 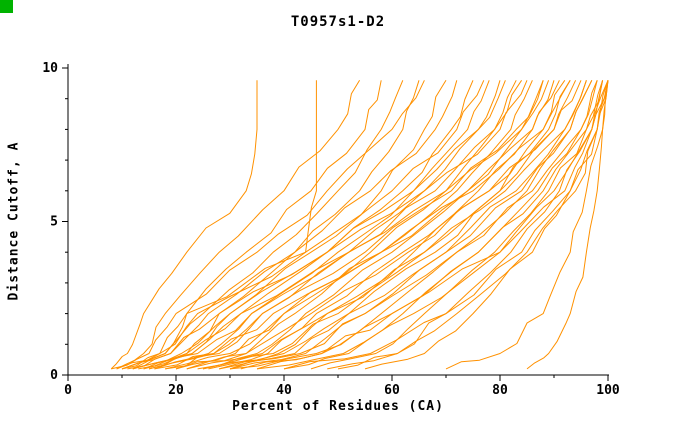 I want to click on y-tick-label: 10, so click(x=50, y=68).